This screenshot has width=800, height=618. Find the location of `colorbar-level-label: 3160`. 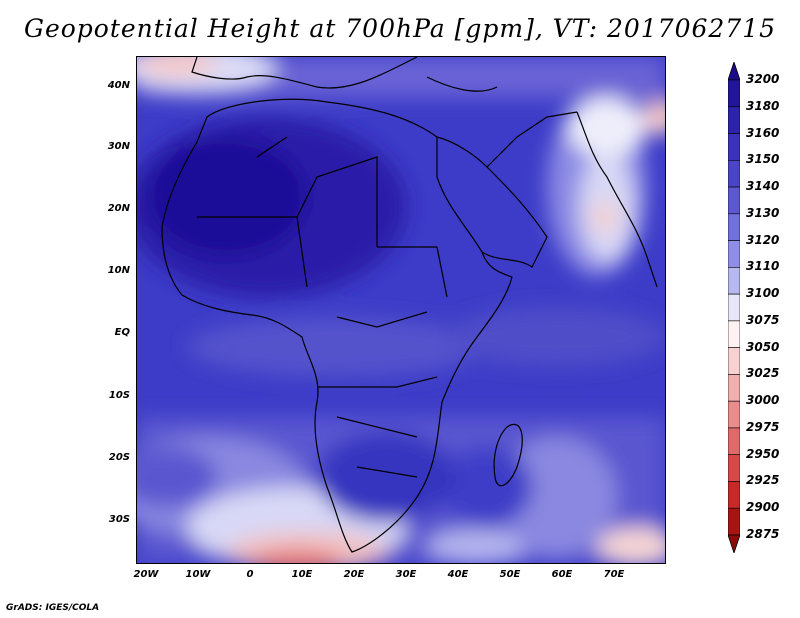

colorbar-level-label: 3160 is located at coordinates (763, 132).